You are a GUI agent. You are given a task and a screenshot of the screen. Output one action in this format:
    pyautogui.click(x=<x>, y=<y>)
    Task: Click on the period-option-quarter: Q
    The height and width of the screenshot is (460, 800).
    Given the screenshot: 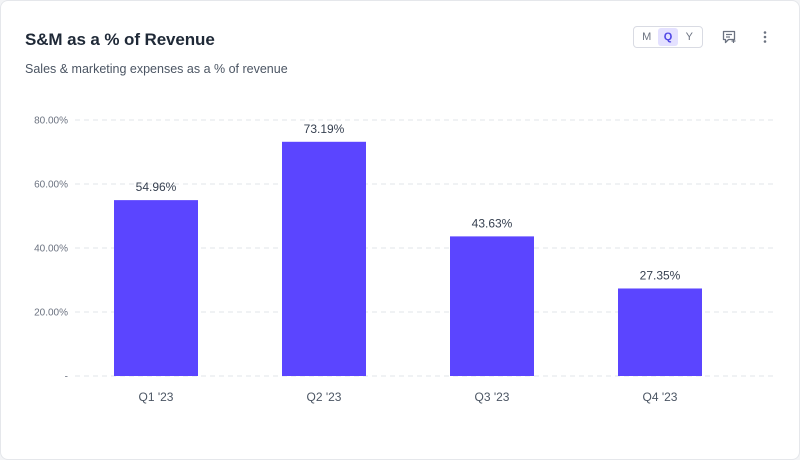 What is the action you would take?
    pyautogui.click(x=667, y=37)
    